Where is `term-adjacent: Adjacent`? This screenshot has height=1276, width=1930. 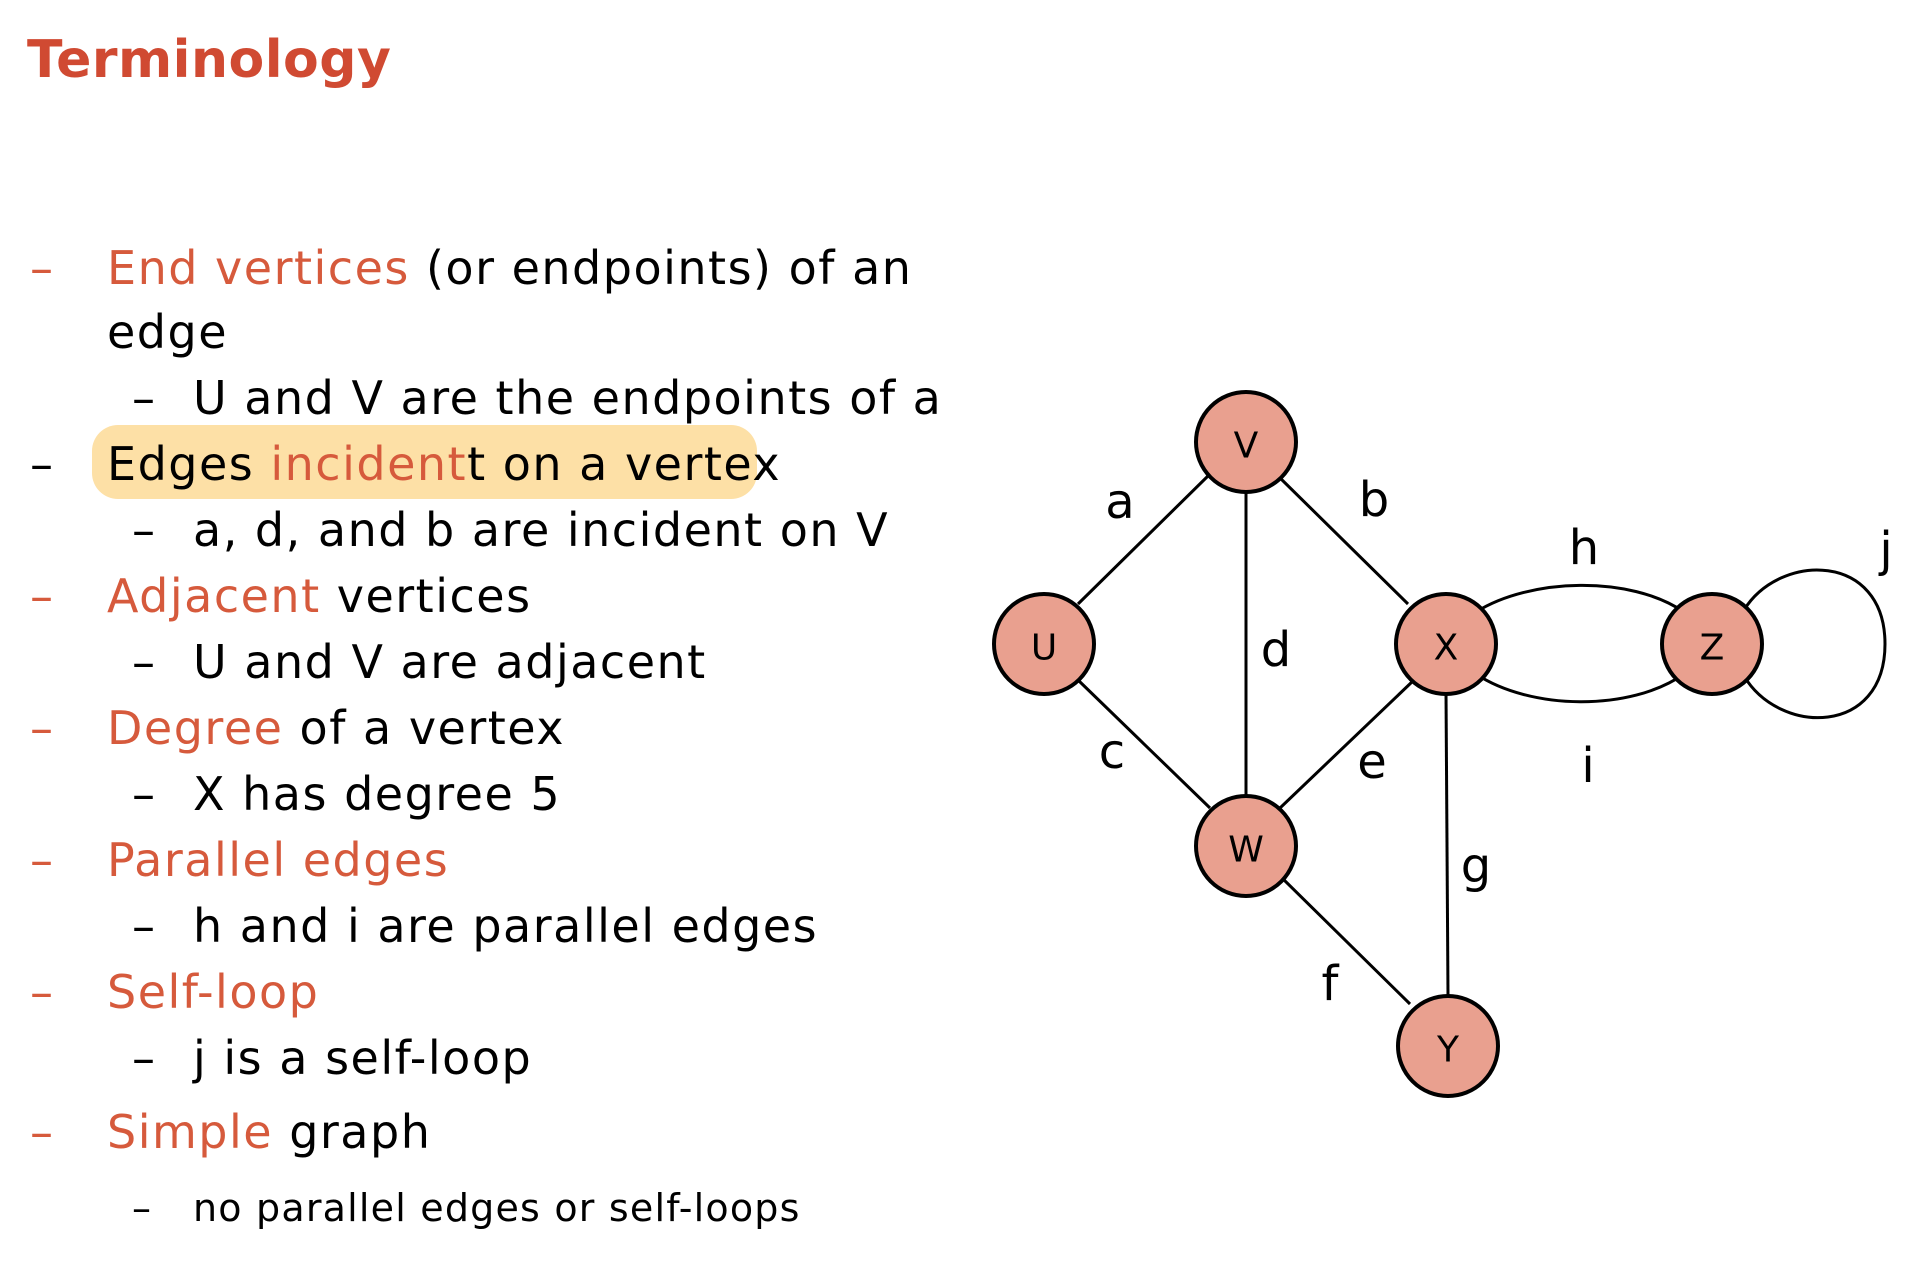 term-adjacent: Adjacent is located at coordinates (214, 596).